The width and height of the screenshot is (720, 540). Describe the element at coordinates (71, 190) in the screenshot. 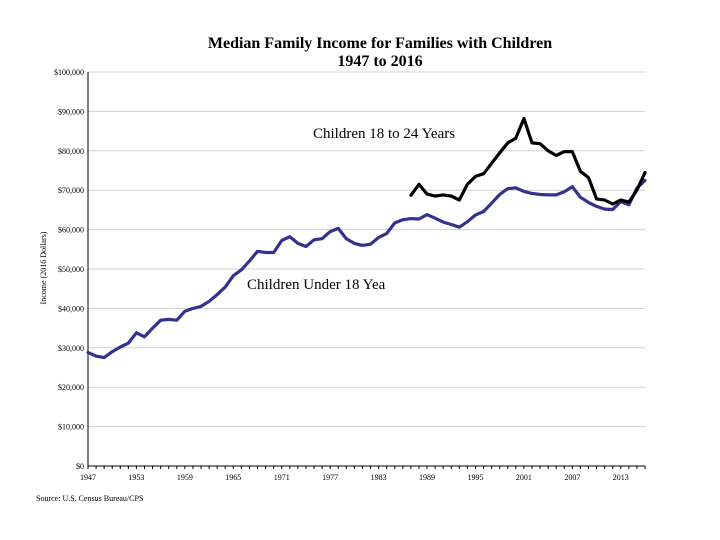

I see `y-tick-label: $70,000` at that location.